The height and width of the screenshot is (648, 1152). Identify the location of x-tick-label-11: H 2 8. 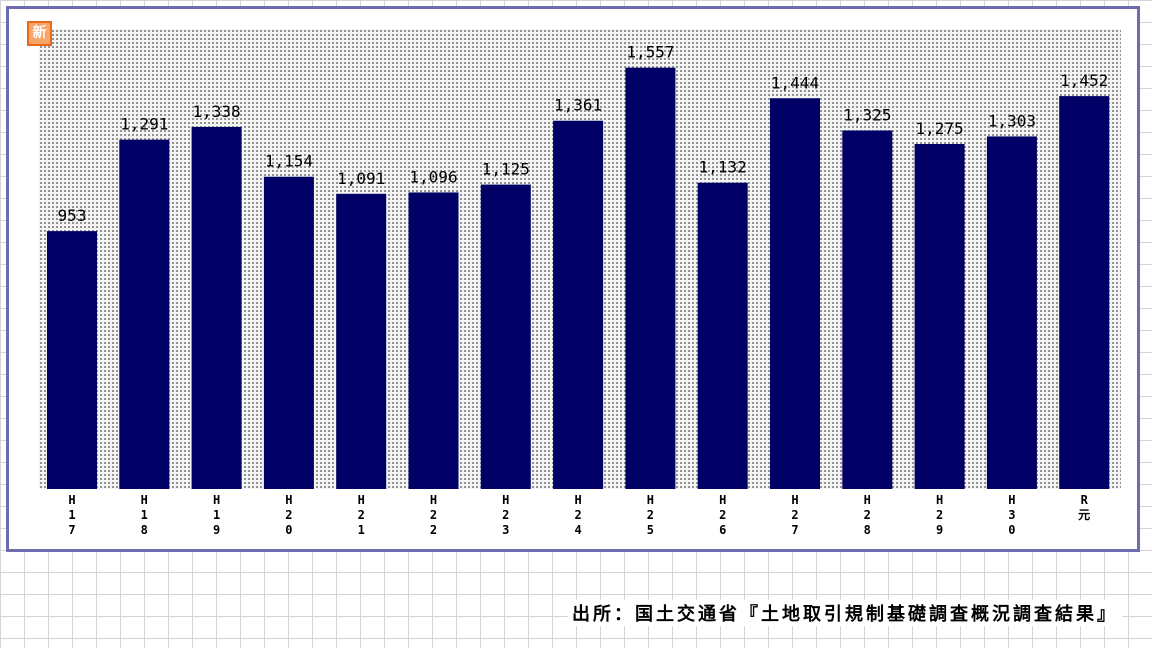
(867, 515).